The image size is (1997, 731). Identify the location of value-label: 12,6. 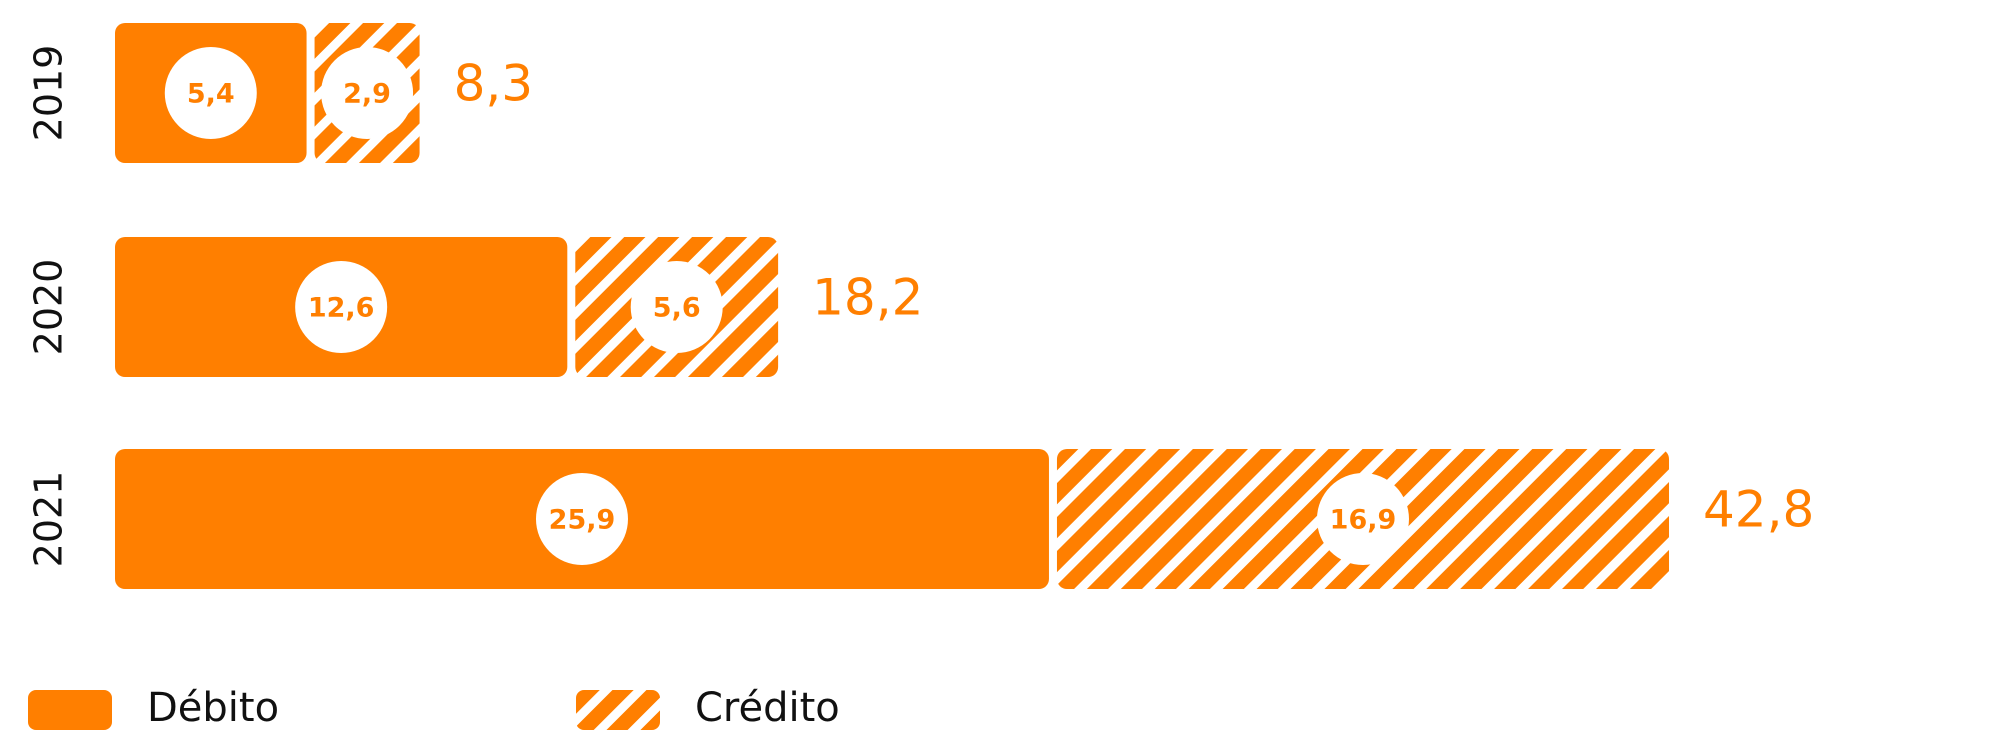
(341, 308).